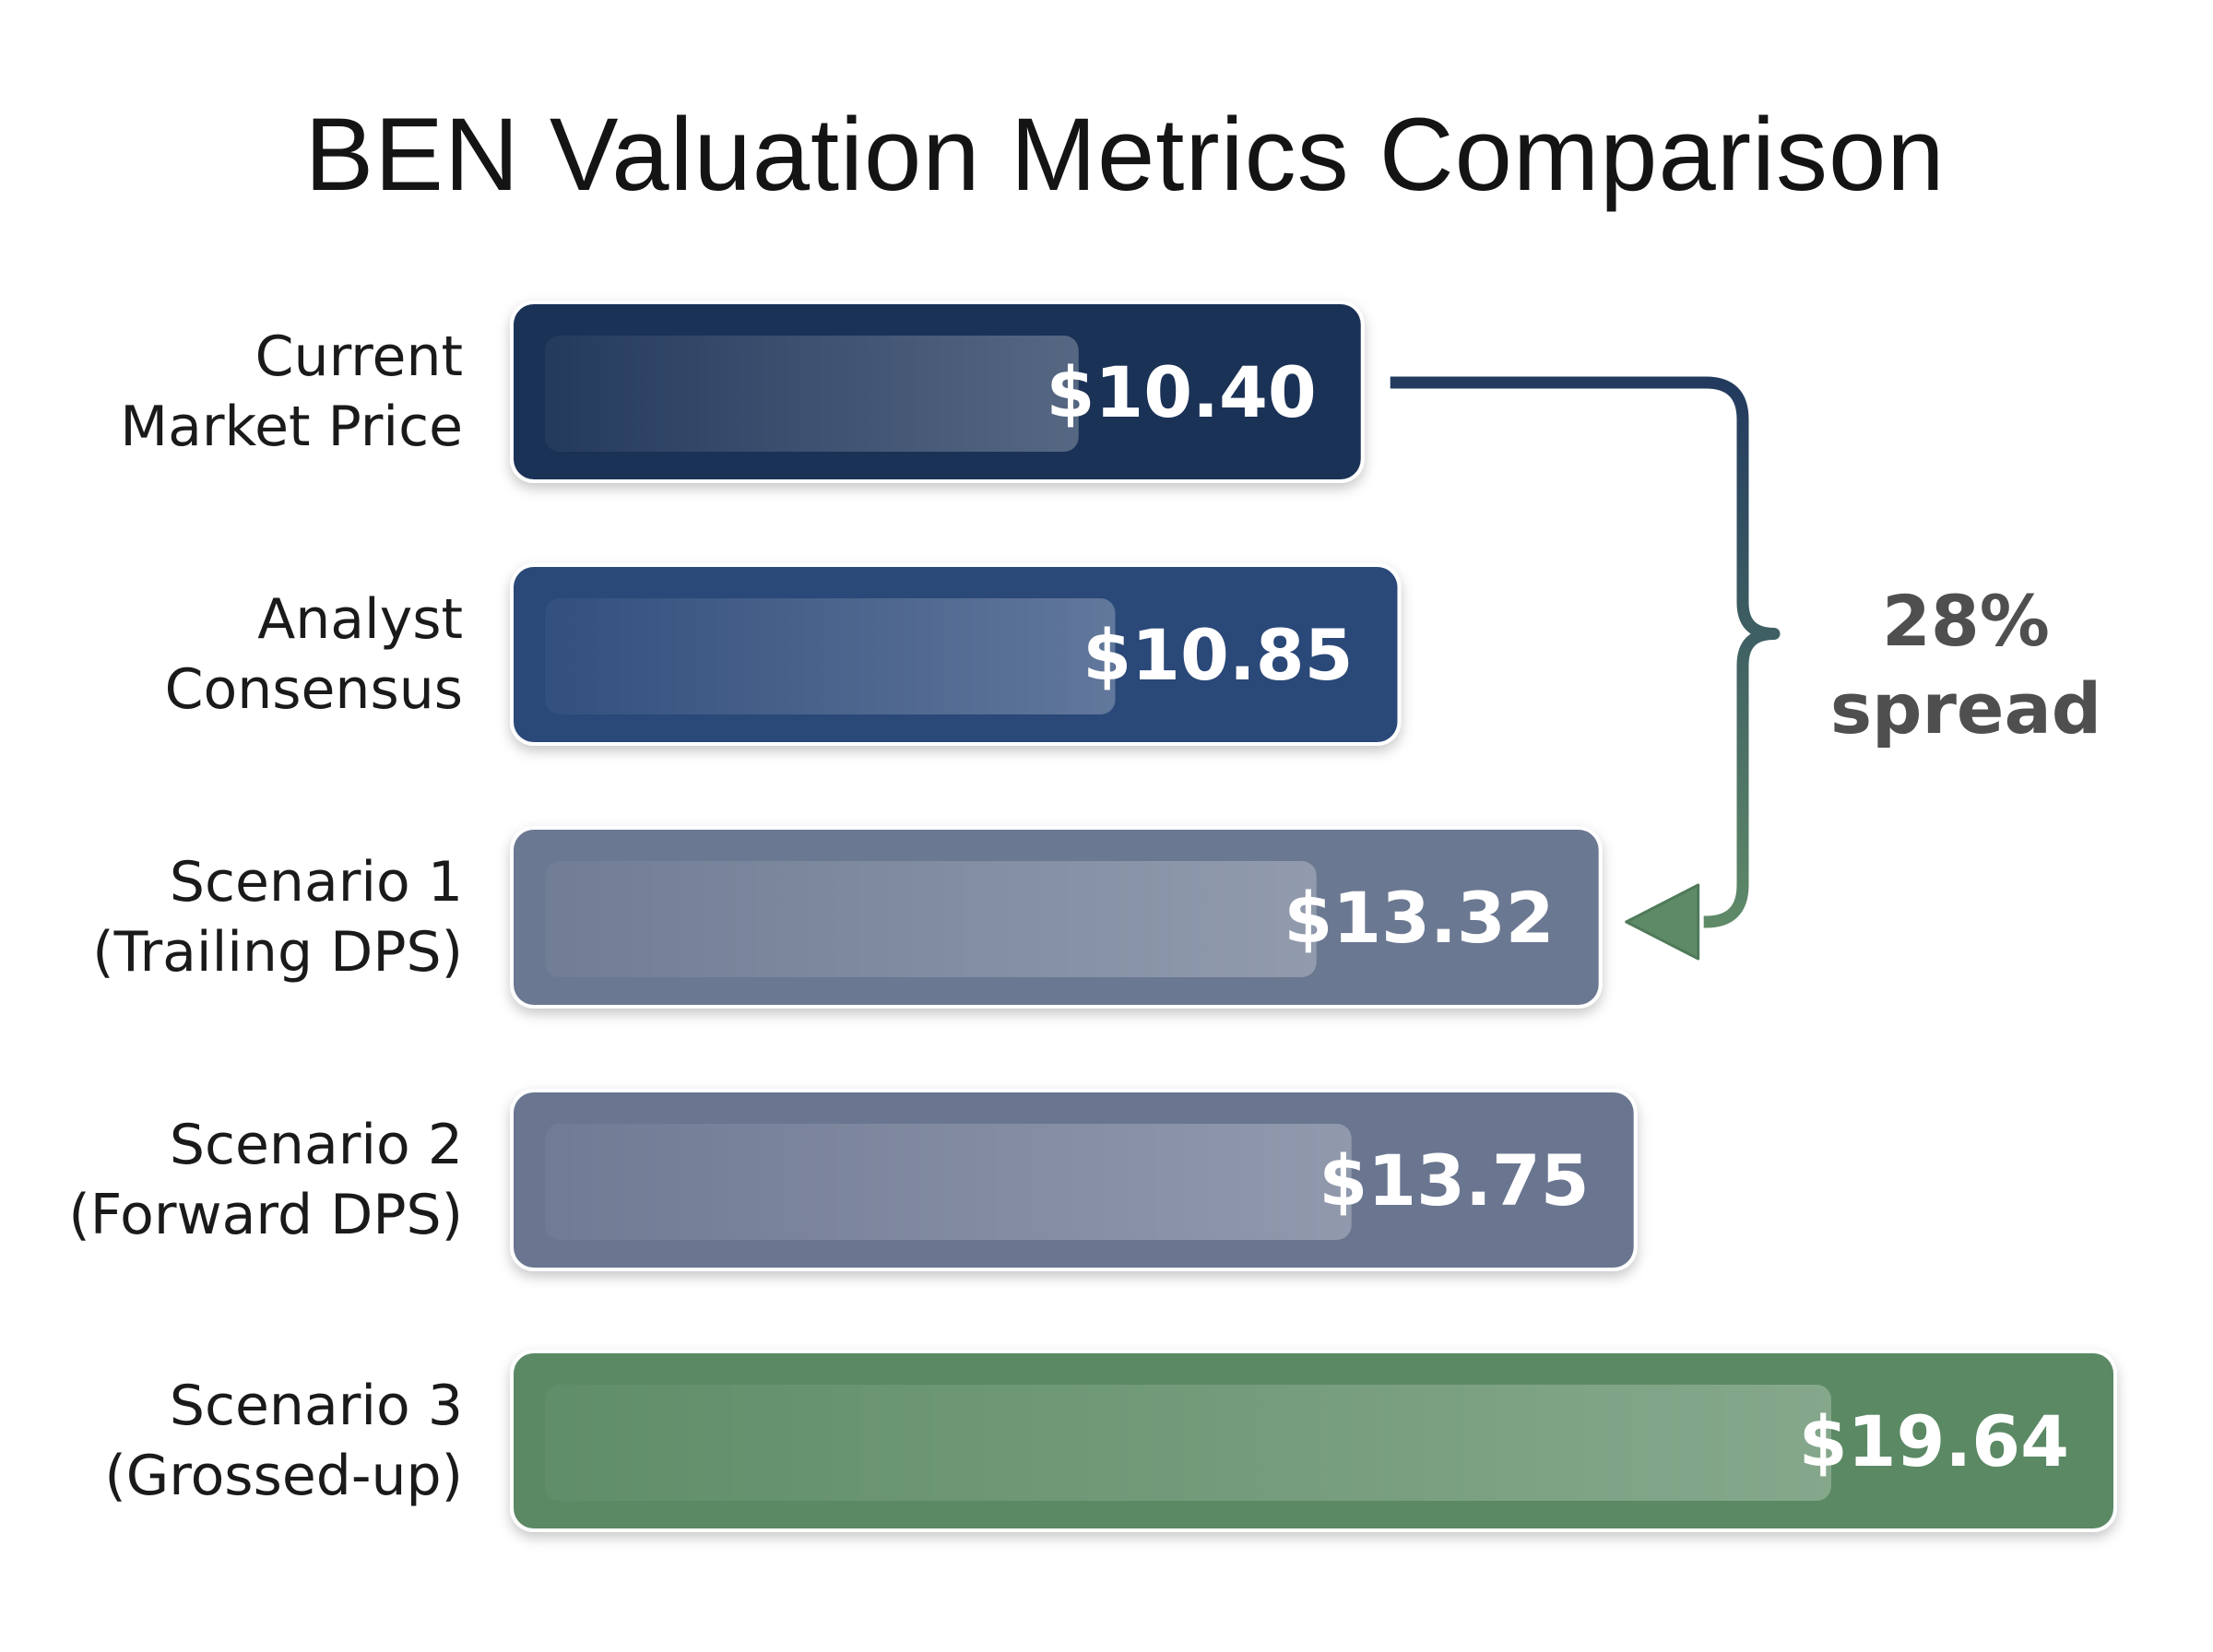 This screenshot has width=2213, height=1652. Describe the element at coordinates (316, 882) in the screenshot. I see `category-label: Scenario 1` at that location.